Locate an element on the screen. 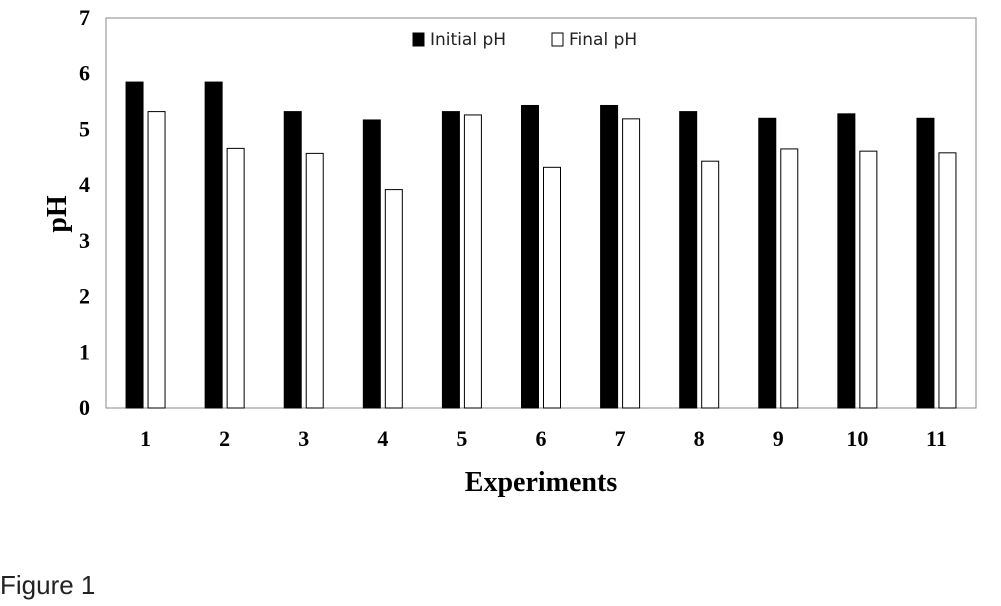 Image resolution: width=1001 pixels, height=606 pixels. y-tick-label: 5 is located at coordinates (84, 128).